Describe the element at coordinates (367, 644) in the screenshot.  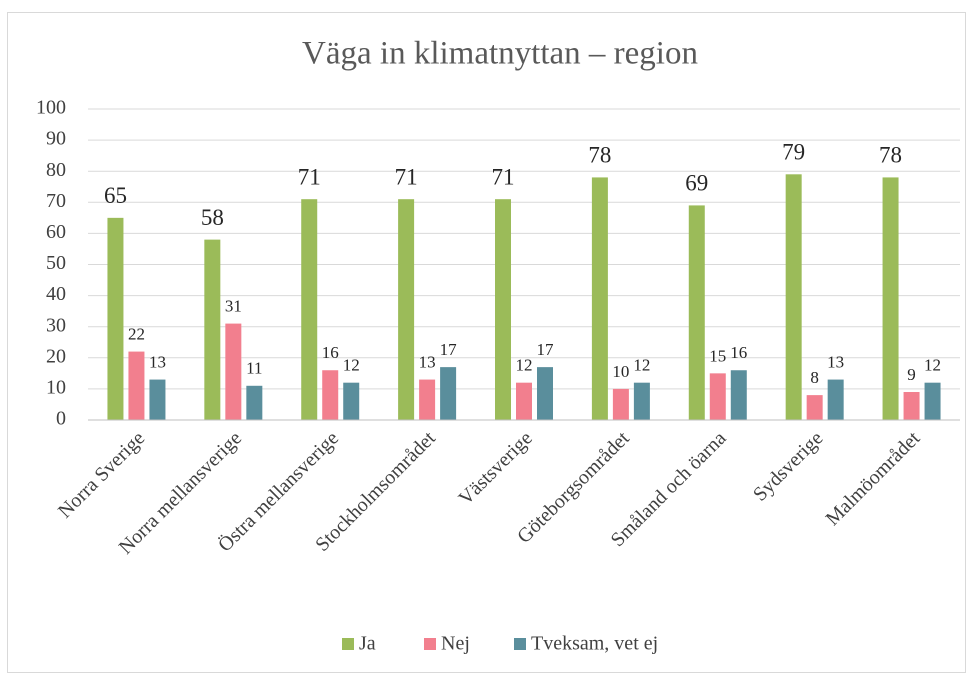
I see `legend-label: Ja` at that location.